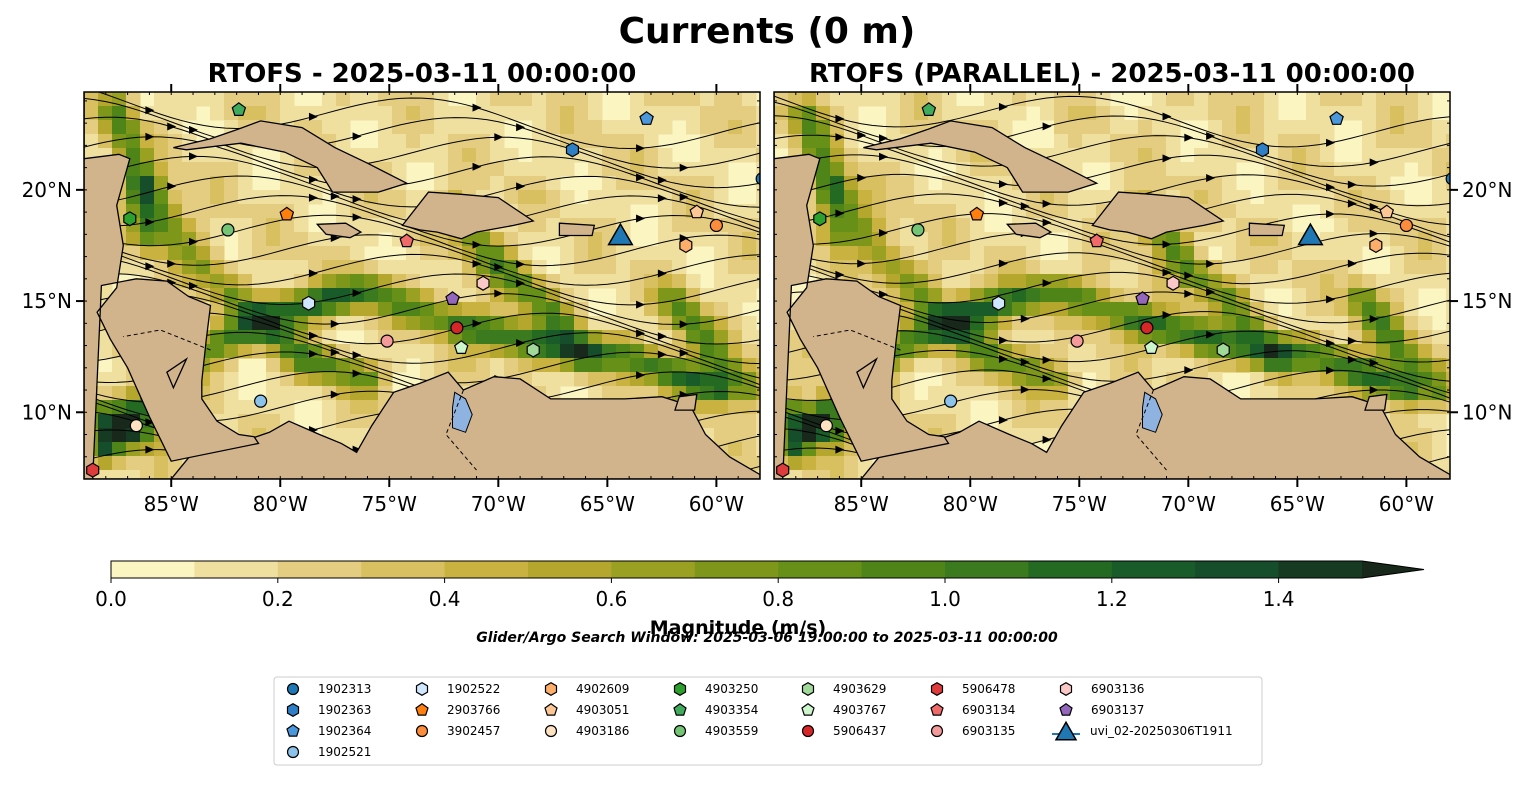 Image resolution: width=1535 pixels, height=802 pixels. What do you see at coordinates (1079, 504) in the screenshot?
I see `x-tick-label: 75°W` at bounding box center [1079, 504].